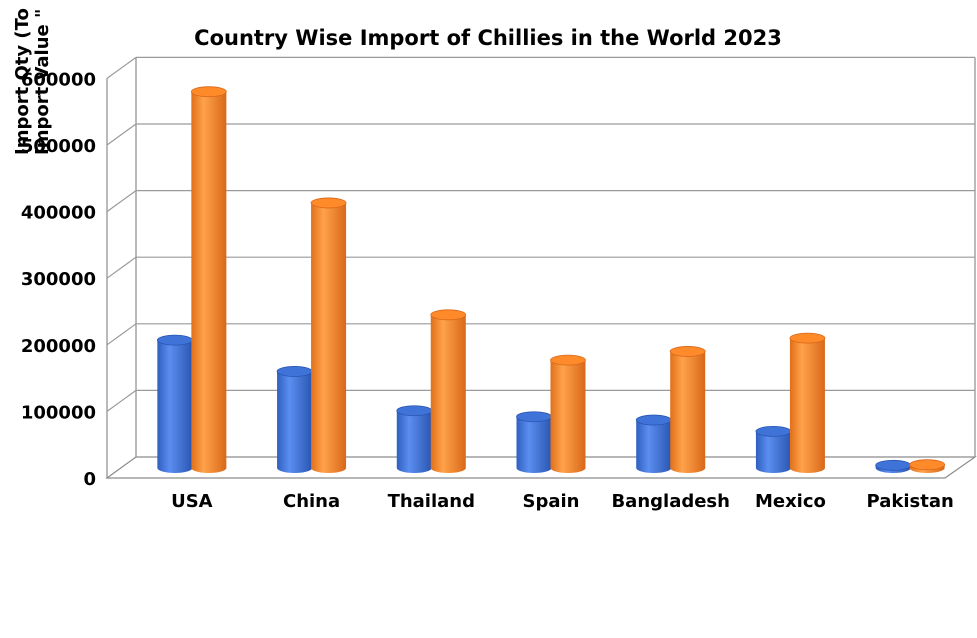 This screenshot has height=638, width=977. I want to click on y-tick-label: 300000, so click(58, 279).